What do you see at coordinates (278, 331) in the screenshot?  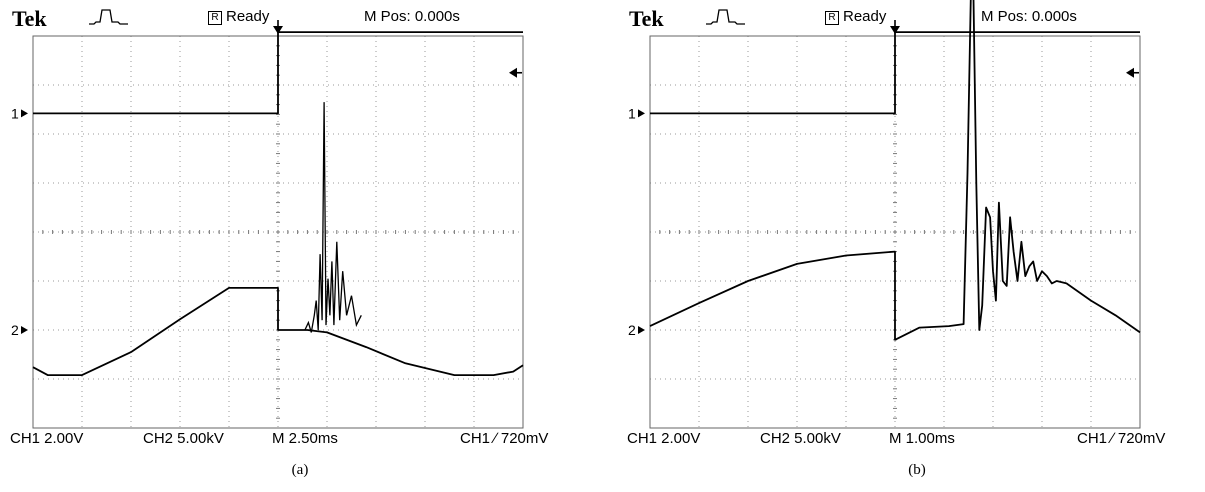 I see `ch2-trace` at bounding box center [278, 331].